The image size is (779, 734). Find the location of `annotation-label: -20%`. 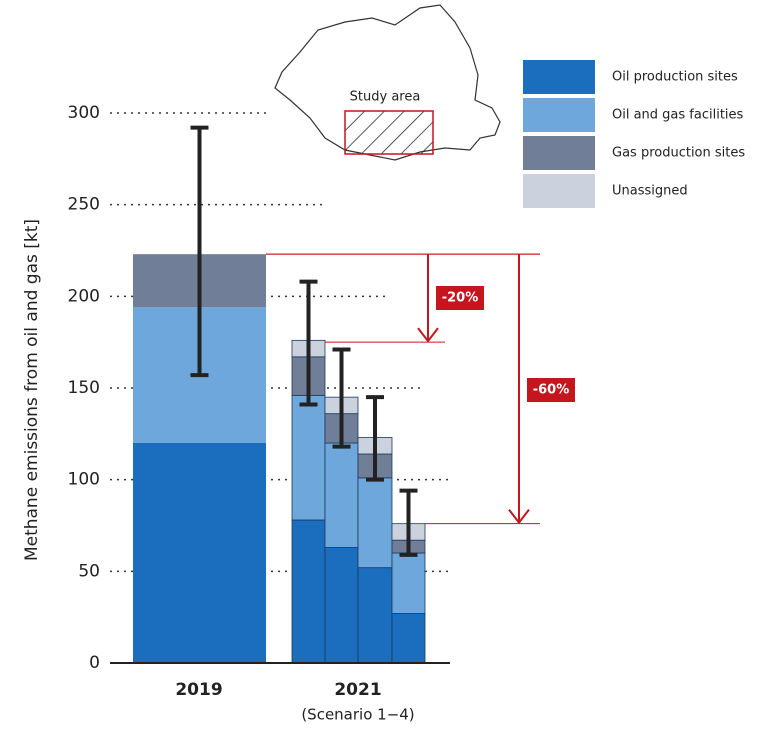

annotation-label: -20% is located at coordinates (460, 298).